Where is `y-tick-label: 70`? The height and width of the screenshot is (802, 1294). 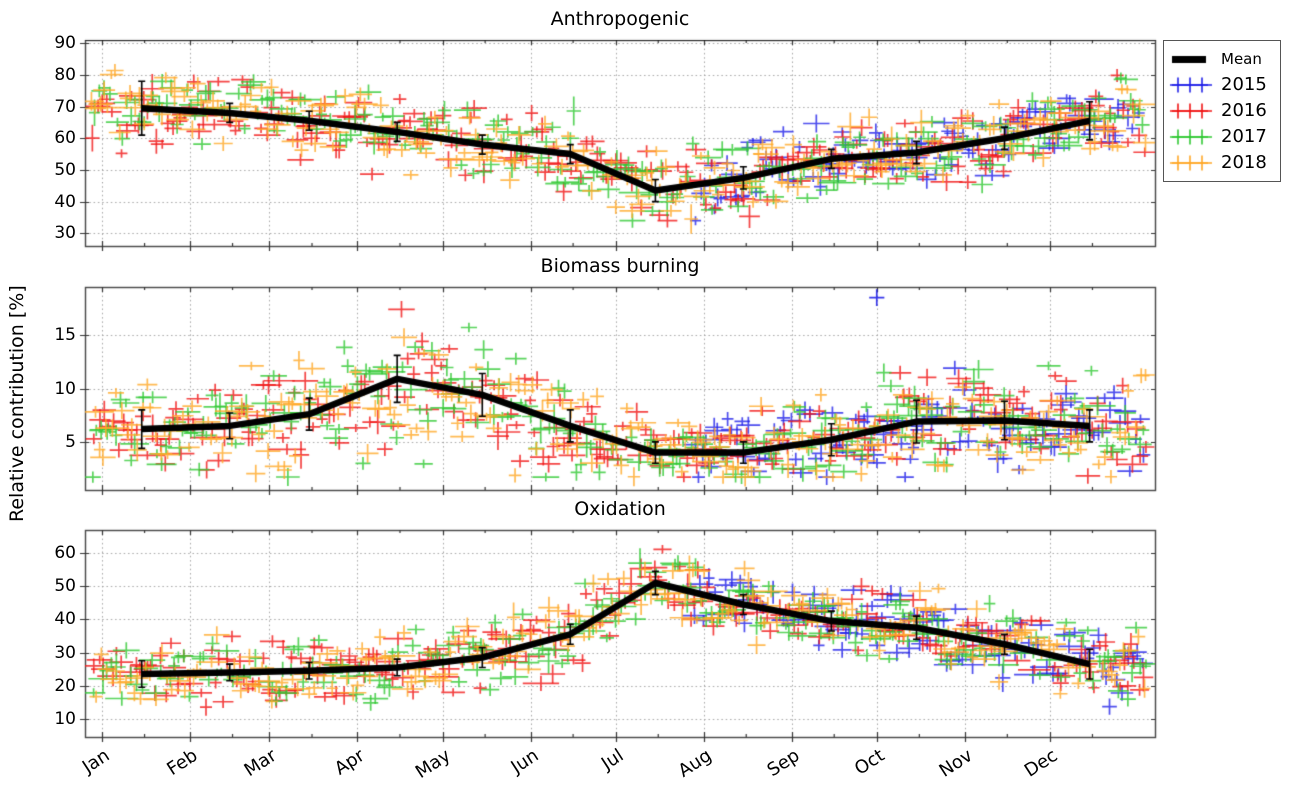 y-tick-label: 70 is located at coordinates (65, 106).